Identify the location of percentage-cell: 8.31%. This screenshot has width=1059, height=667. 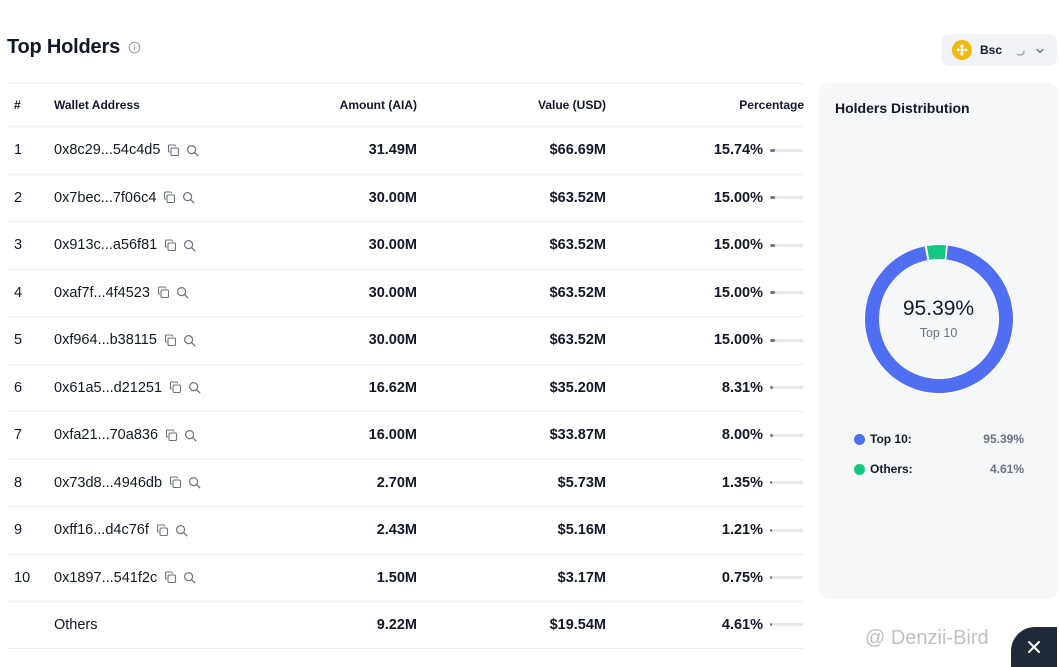
(742, 387).